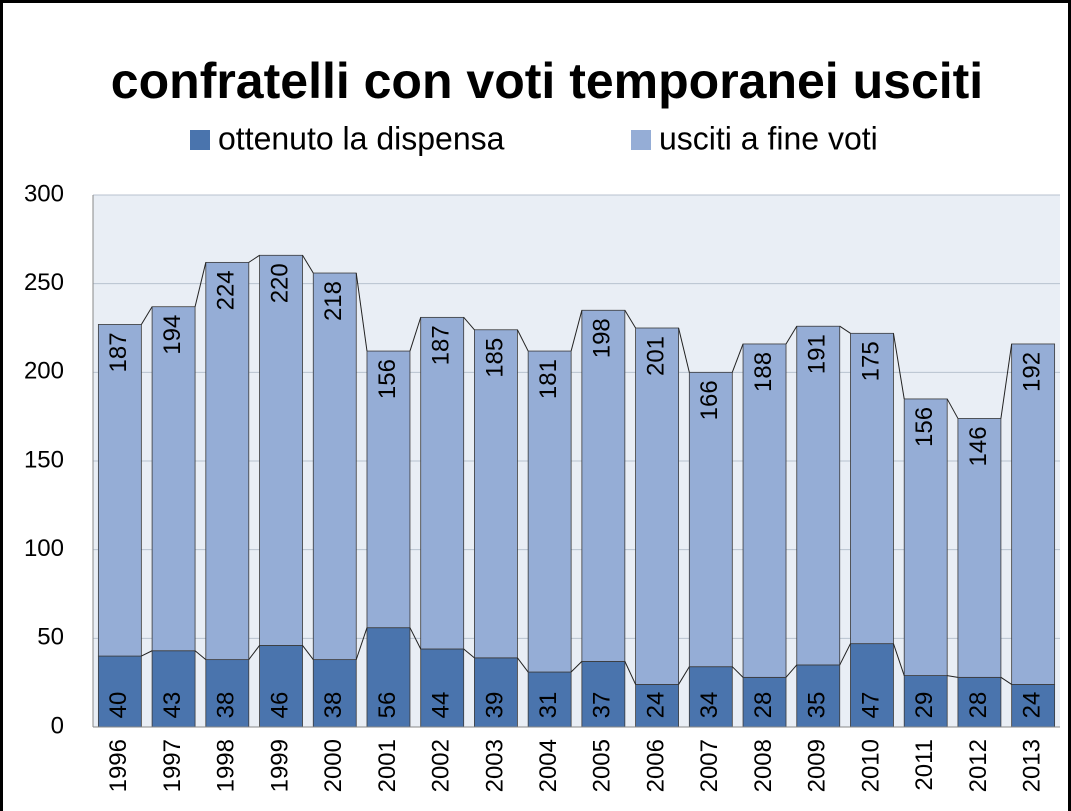 This screenshot has width=1071, height=811. What do you see at coordinates (978, 446) in the screenshot?
I see `data-label: 146` at bounding box center [978, 446].